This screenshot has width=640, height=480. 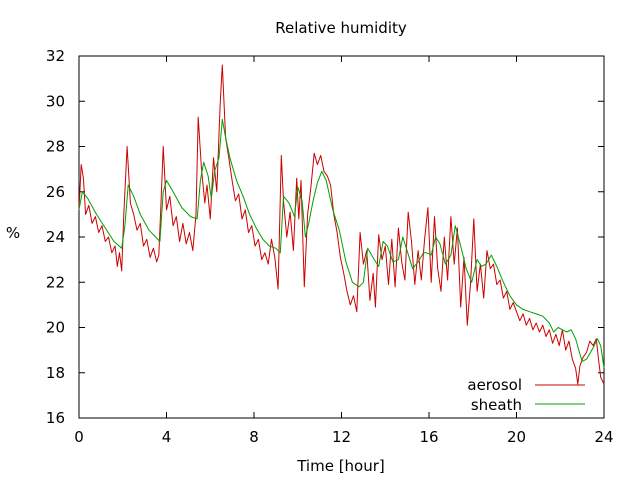 What do you see at coordinates (55, 101) in the screenshot?
I see `y-tick-label: 30` at bounding box center [55, 101].